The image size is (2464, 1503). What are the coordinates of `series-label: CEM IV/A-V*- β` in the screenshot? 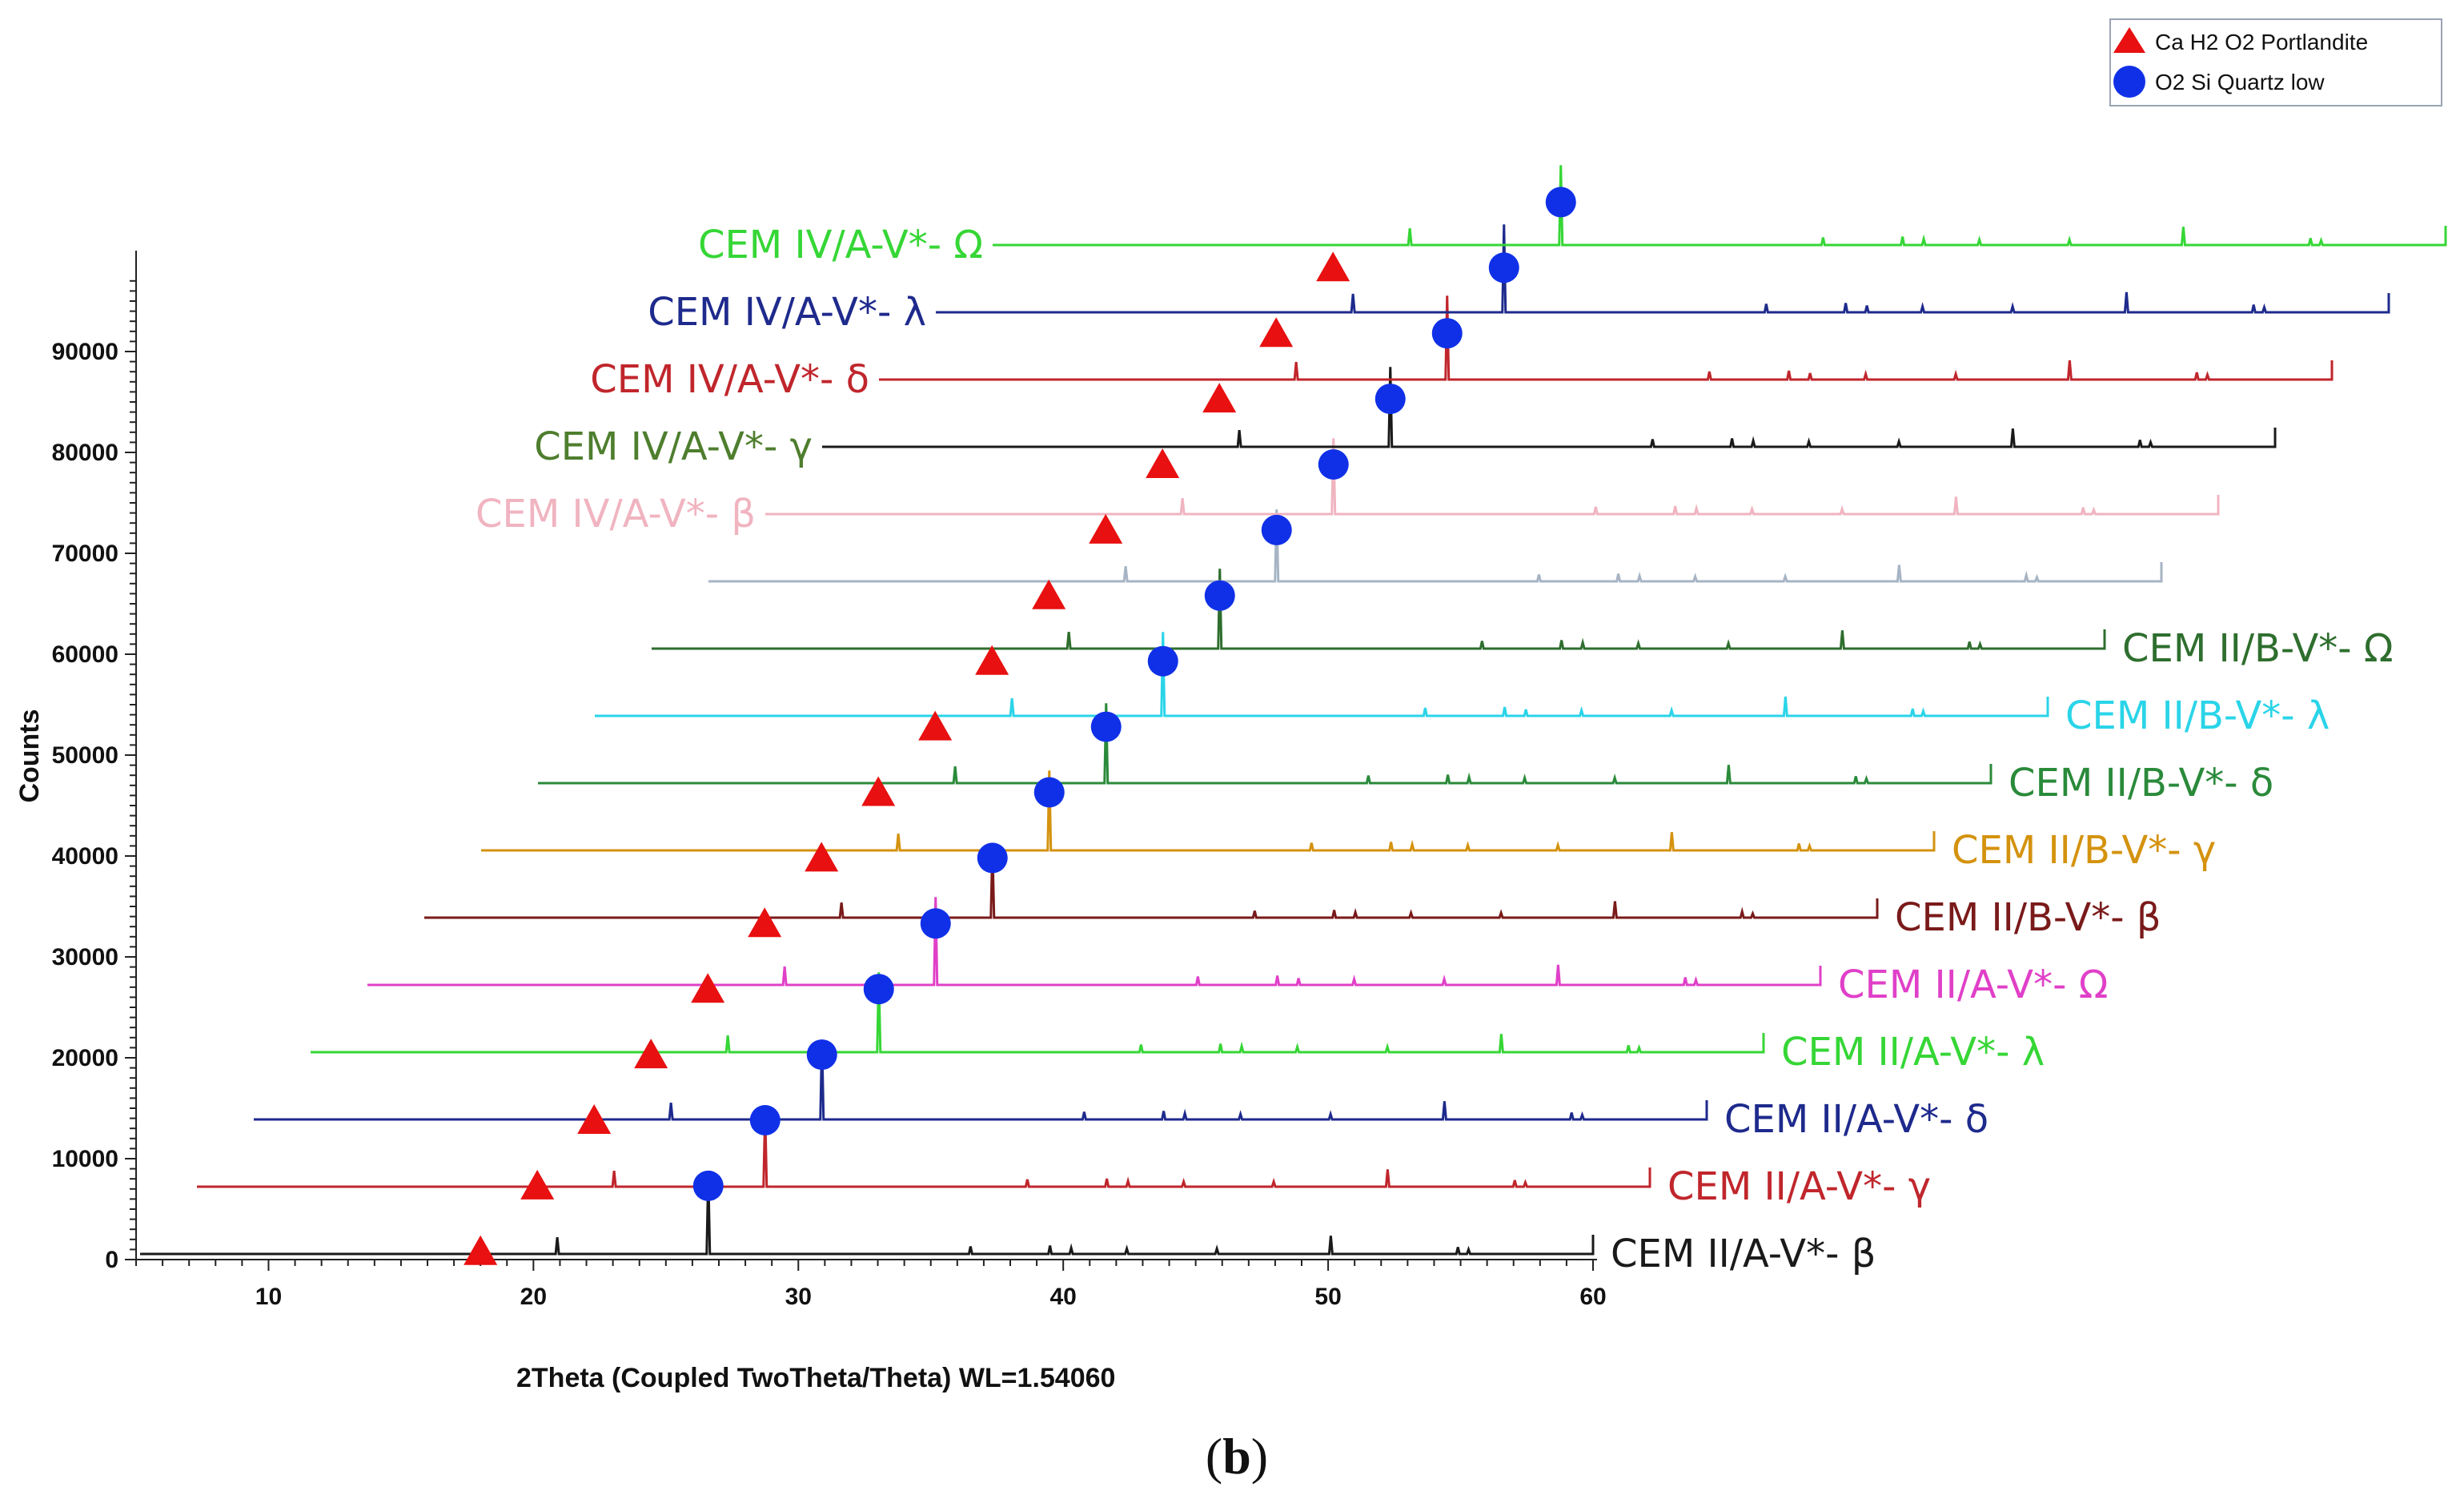 It's located at (616, 514).